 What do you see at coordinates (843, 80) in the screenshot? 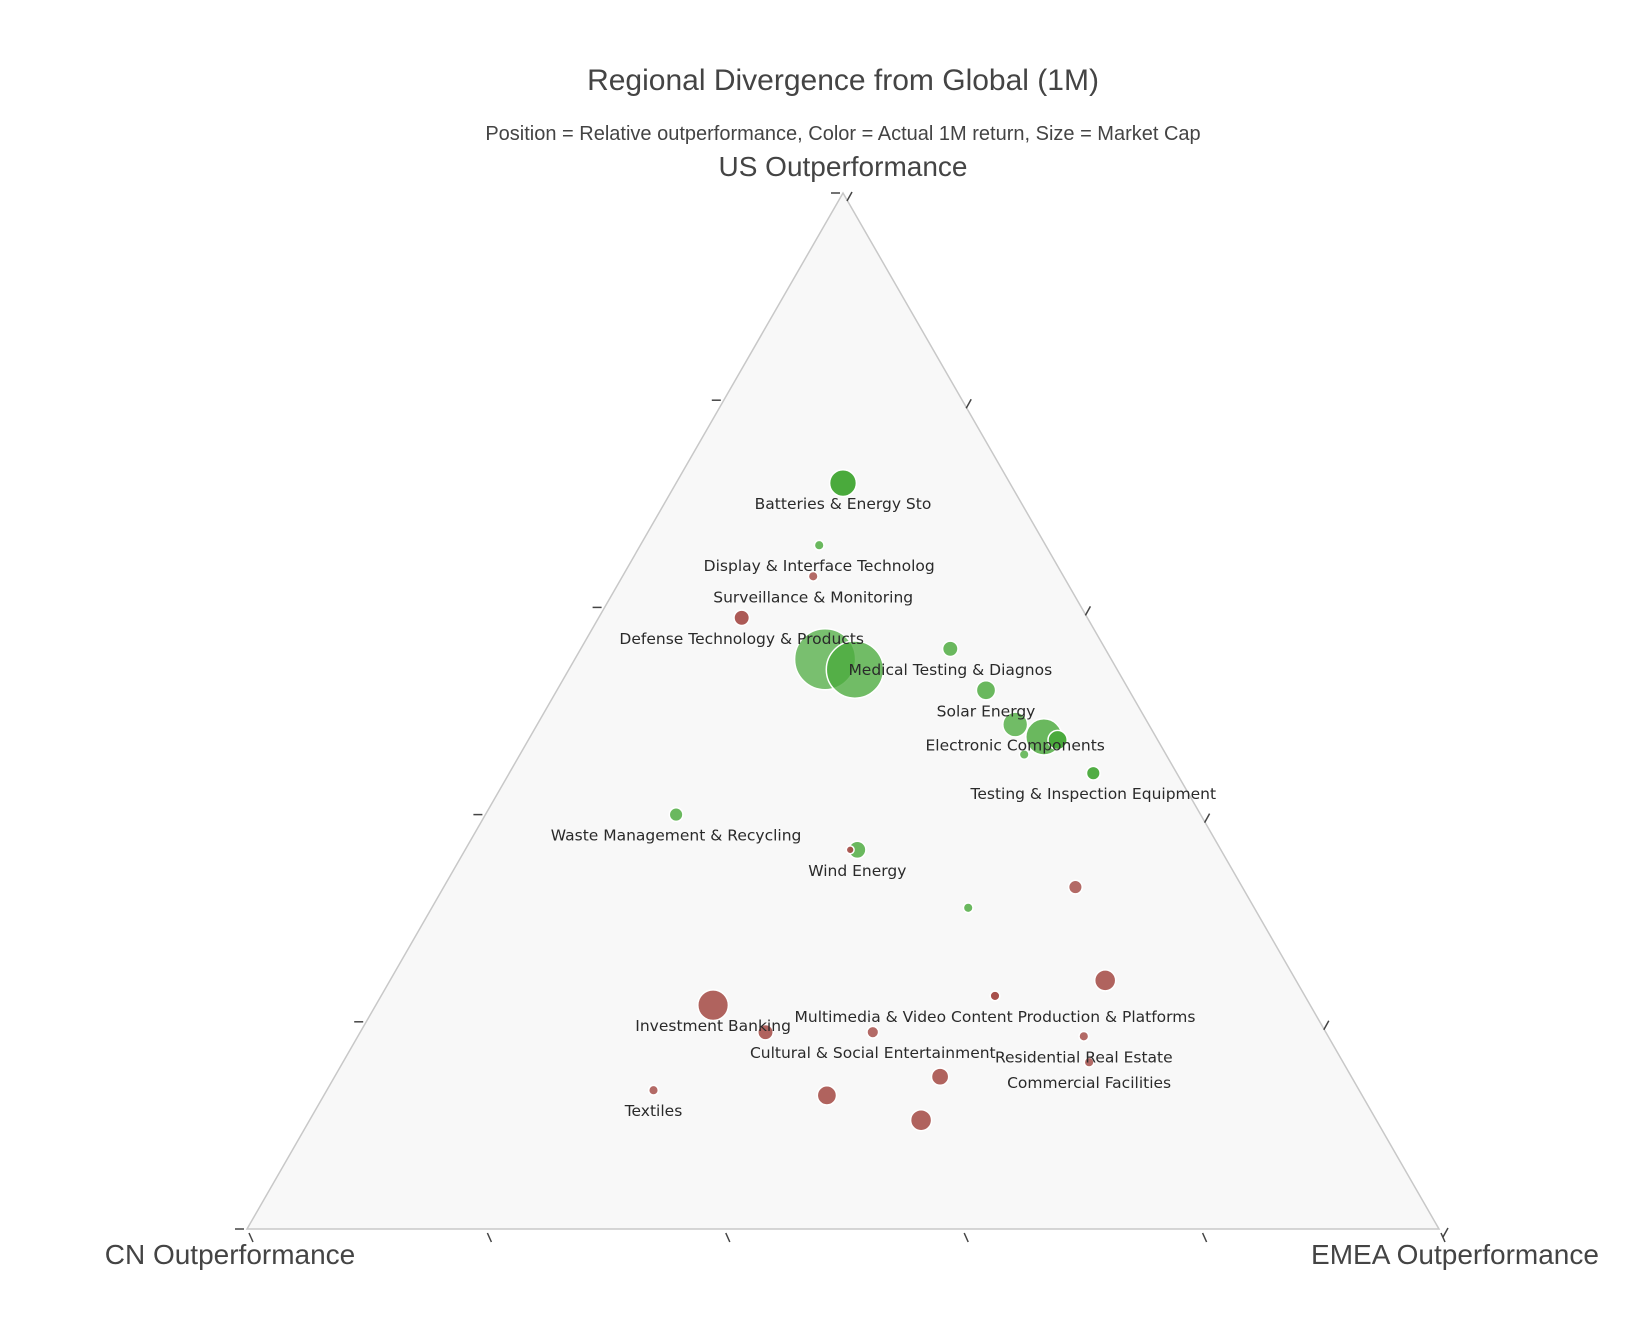
I see `chart-title: Regional Divergence from Global (1M)` at bounding box center [843, 80].